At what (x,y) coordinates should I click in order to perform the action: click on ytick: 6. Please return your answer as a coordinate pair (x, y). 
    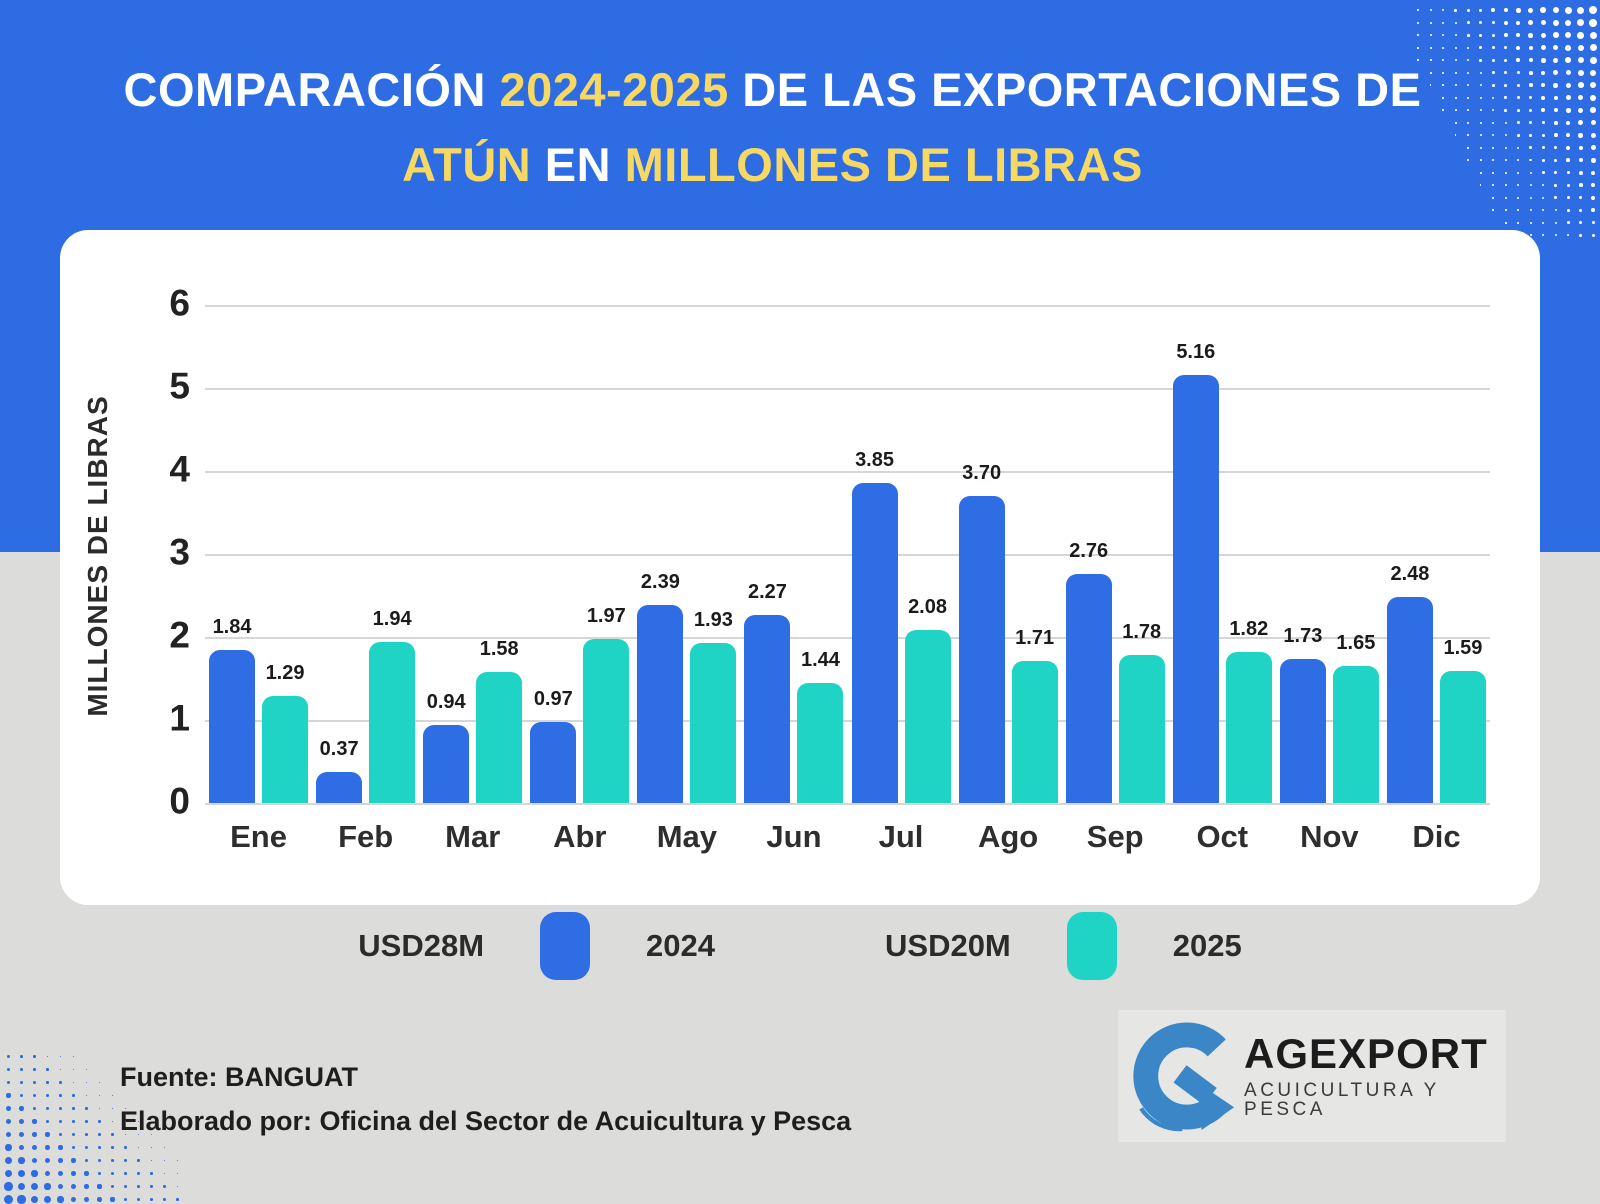
    Looking at the image, I should click on (179, 303).